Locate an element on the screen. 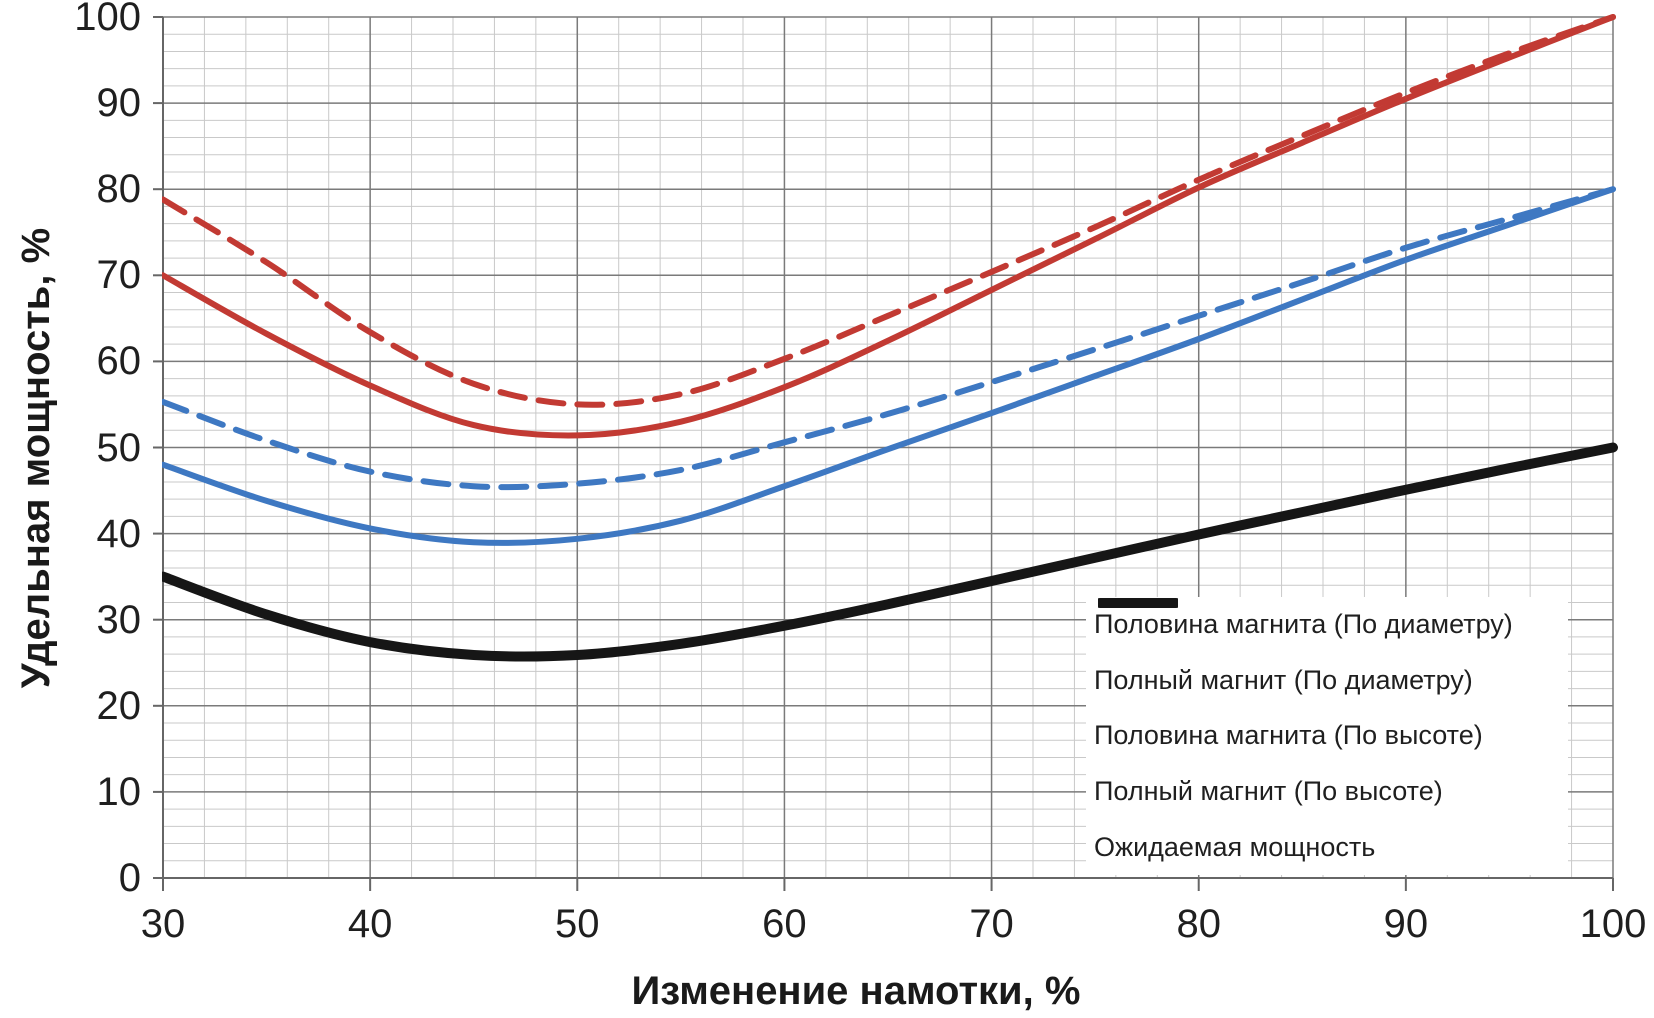  y-tick-label: 0 is located at coordinates (129, 878).